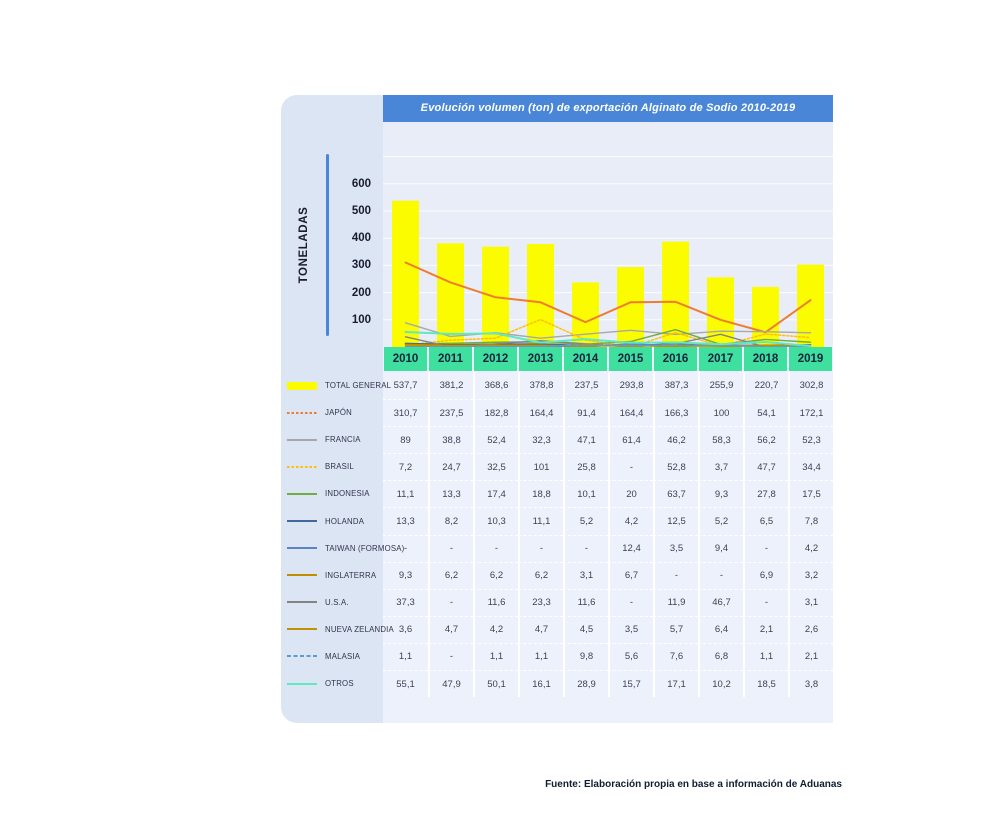 The height and width of the screenshot is (815, 1000). I want to click on table-cell: 25,8, so click(585, 467).